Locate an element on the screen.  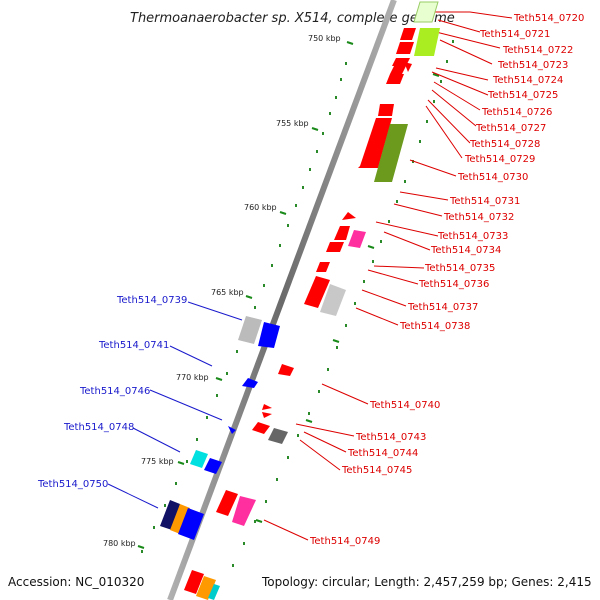
gene-label: Teth514_0725 is located at coordinates (522, 95).